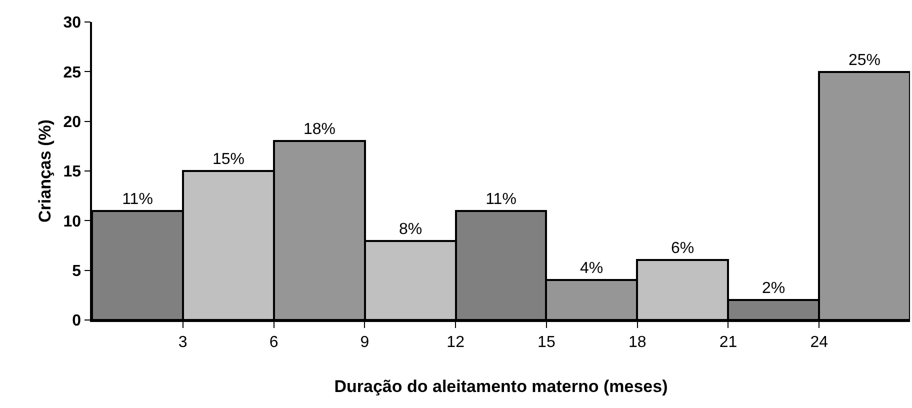 This screenshot has width=912, height=408. I want to click on data-label: 15%, so click(228, 159).